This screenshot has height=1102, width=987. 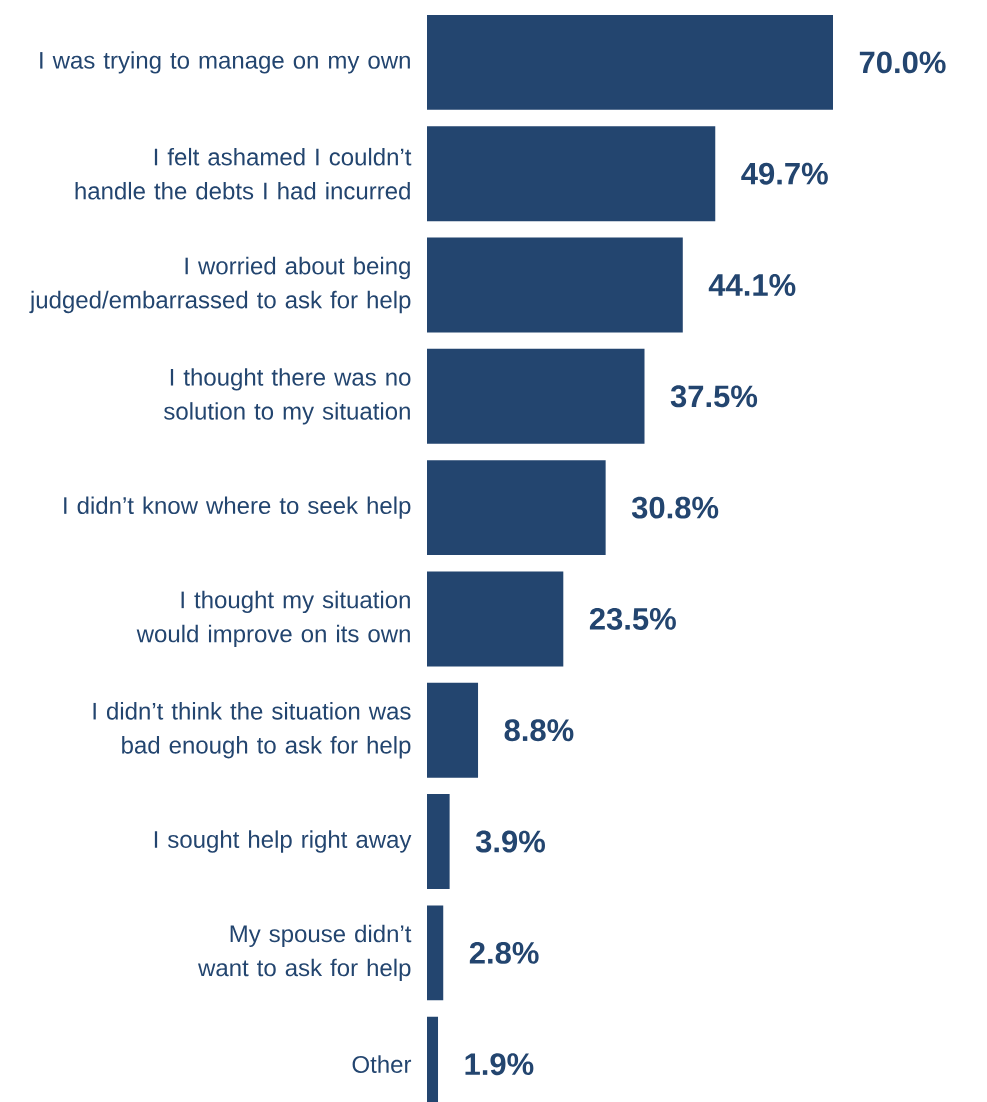 What do you see at coordinates (539, 730) in the screenshot?
I see `data-label: 8.8%` at bounding box center [539, 730].